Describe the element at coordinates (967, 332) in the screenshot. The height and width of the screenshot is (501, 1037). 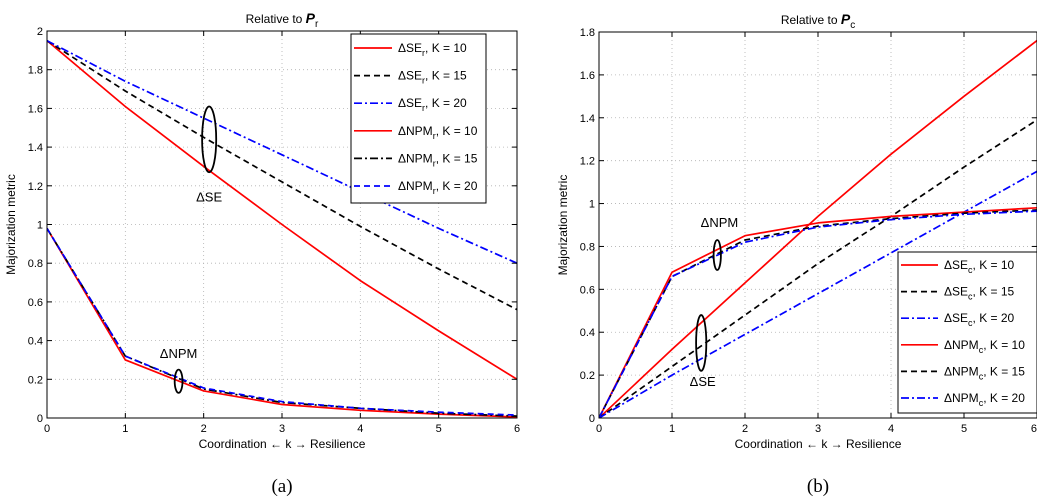
I see `legend-box` at that location.